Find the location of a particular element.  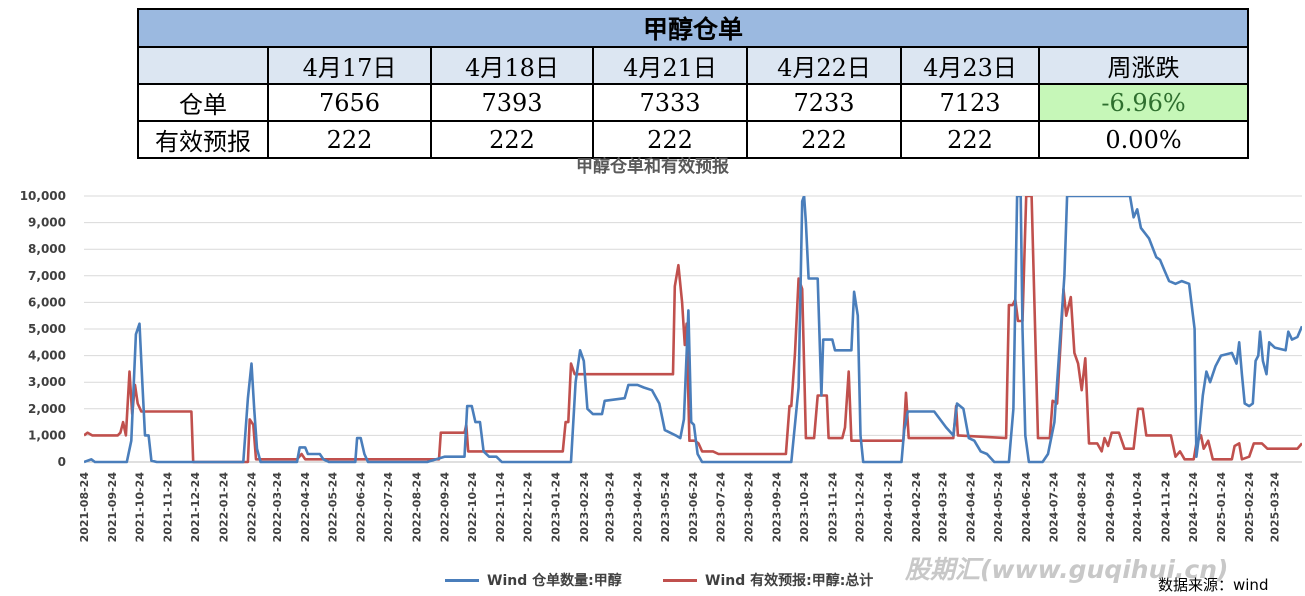

x-tick-label: 2023-08-24 is located at coordinates (749, 507).